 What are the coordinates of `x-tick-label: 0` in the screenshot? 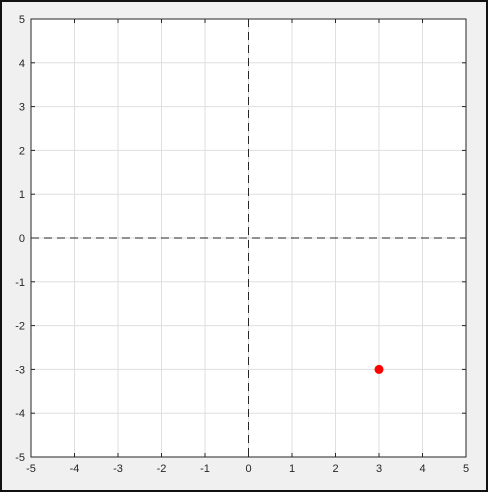 It's located at (248, 469).